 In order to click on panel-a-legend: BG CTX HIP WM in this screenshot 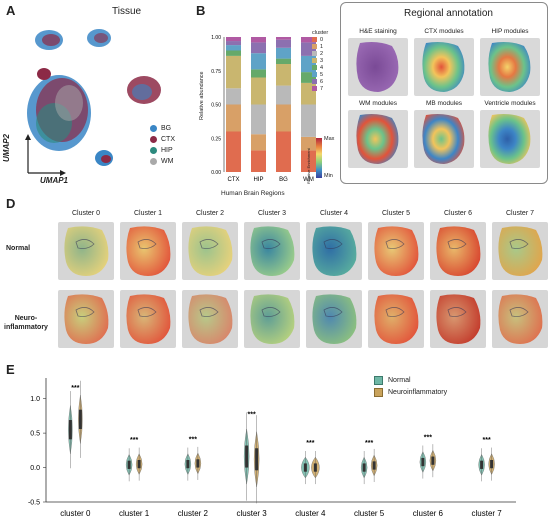, I will do `click(162, 145)`.